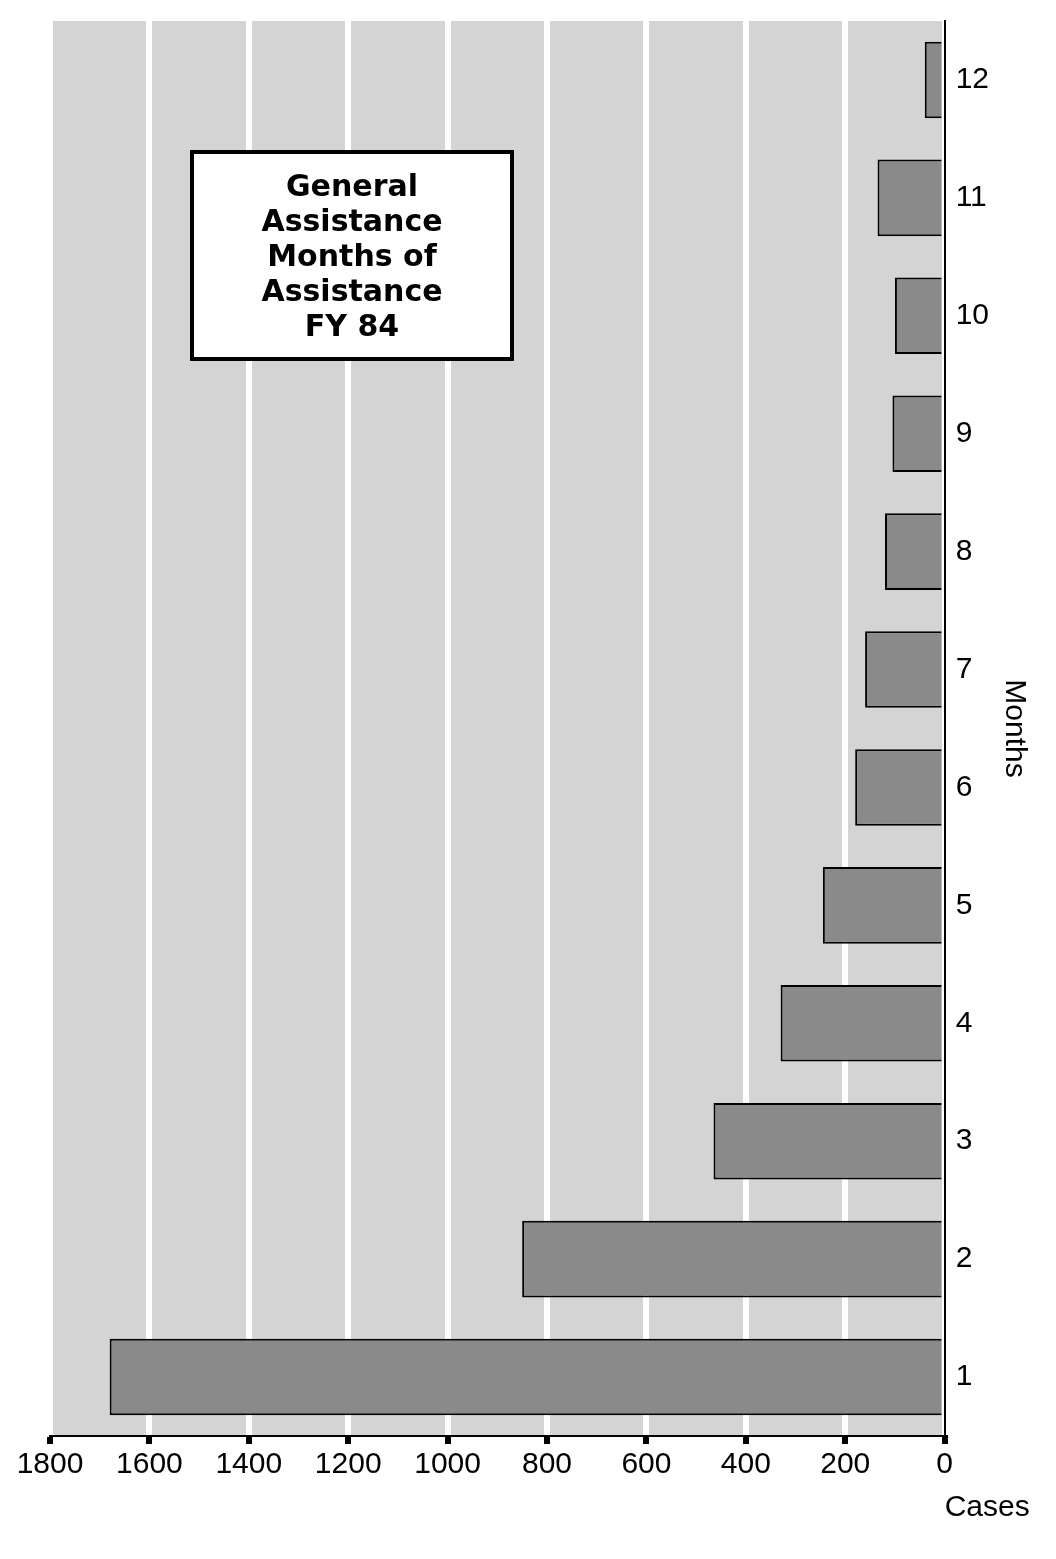 This screenshot has height=1559, width=1056. Describe the element at coordinates (972, 314) in the screenshot. I see `y-tick-label: 10` at that location.